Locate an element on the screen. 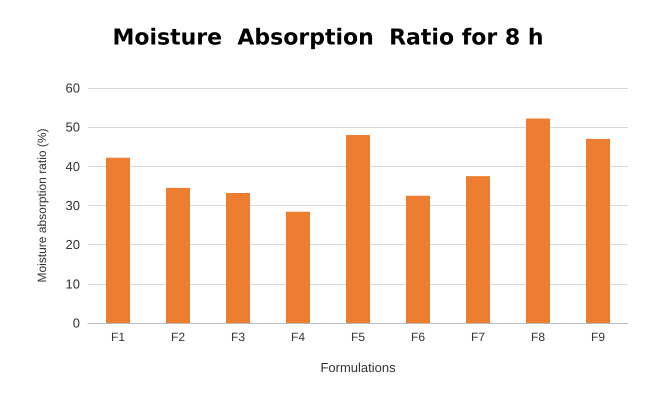  y-axis-title: Moisture absorption ratio (%) is located at coordinates (42, 205).